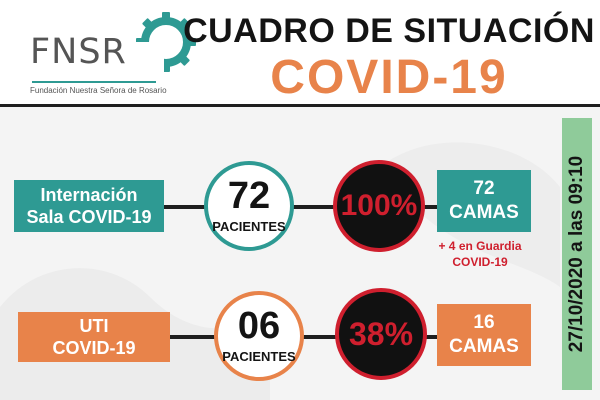 The height and width of the screenshot is (400, 600). What do you see at coordinates (389, 31) in the screenshot?
I see `page-title: CUADRO DE SITUACIÓN` at bounding box center [389, 31].